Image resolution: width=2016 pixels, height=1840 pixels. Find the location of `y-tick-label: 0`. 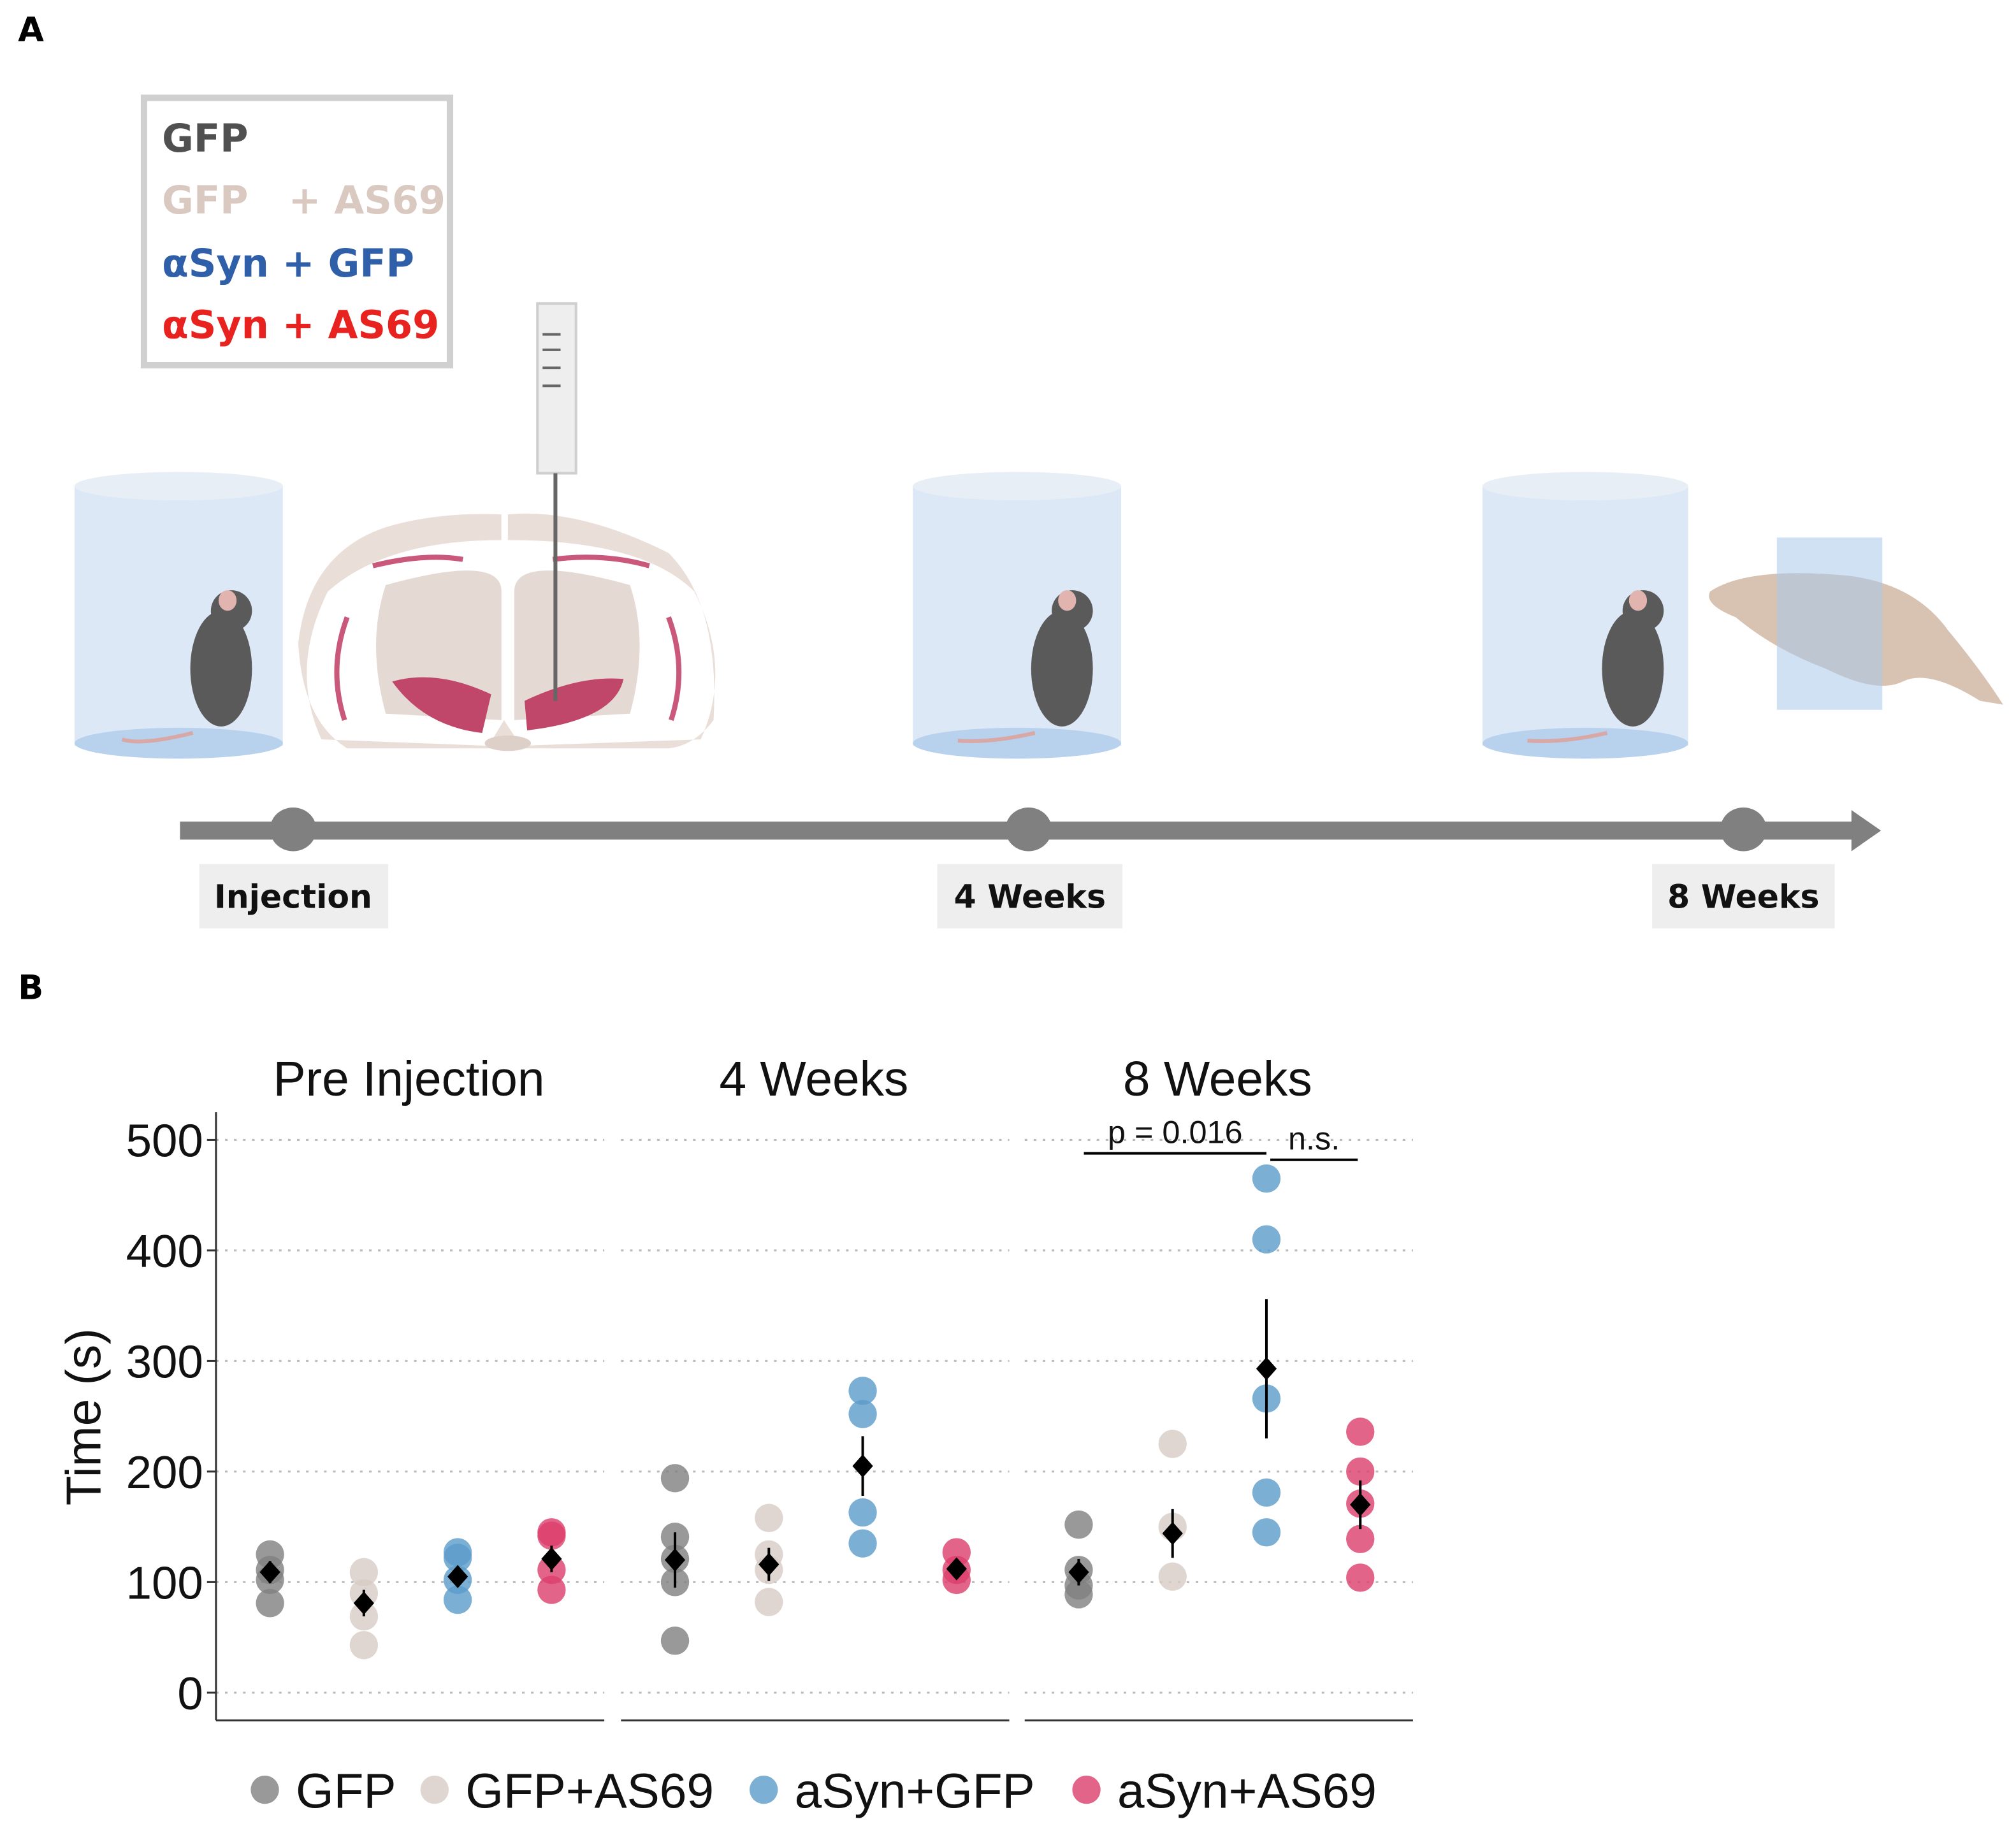

y-tick-label: 0 is located at coordinates (190, 1694).